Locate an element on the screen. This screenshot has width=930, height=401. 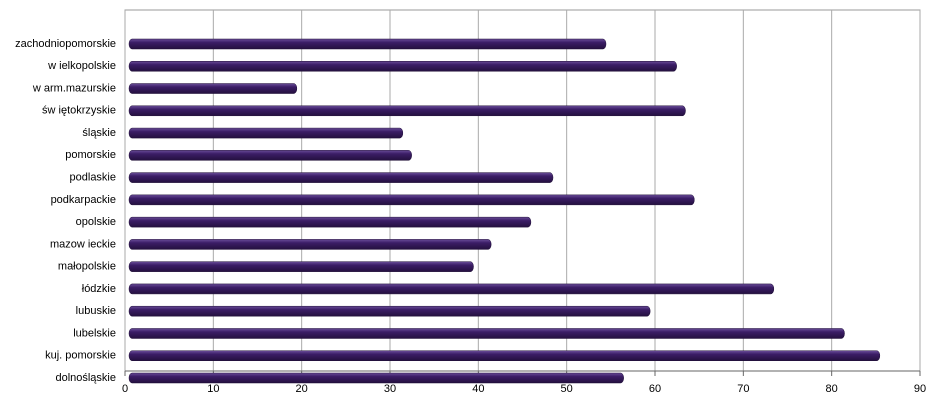
x-tick-label: 50 is located at coordinates (567, 389).